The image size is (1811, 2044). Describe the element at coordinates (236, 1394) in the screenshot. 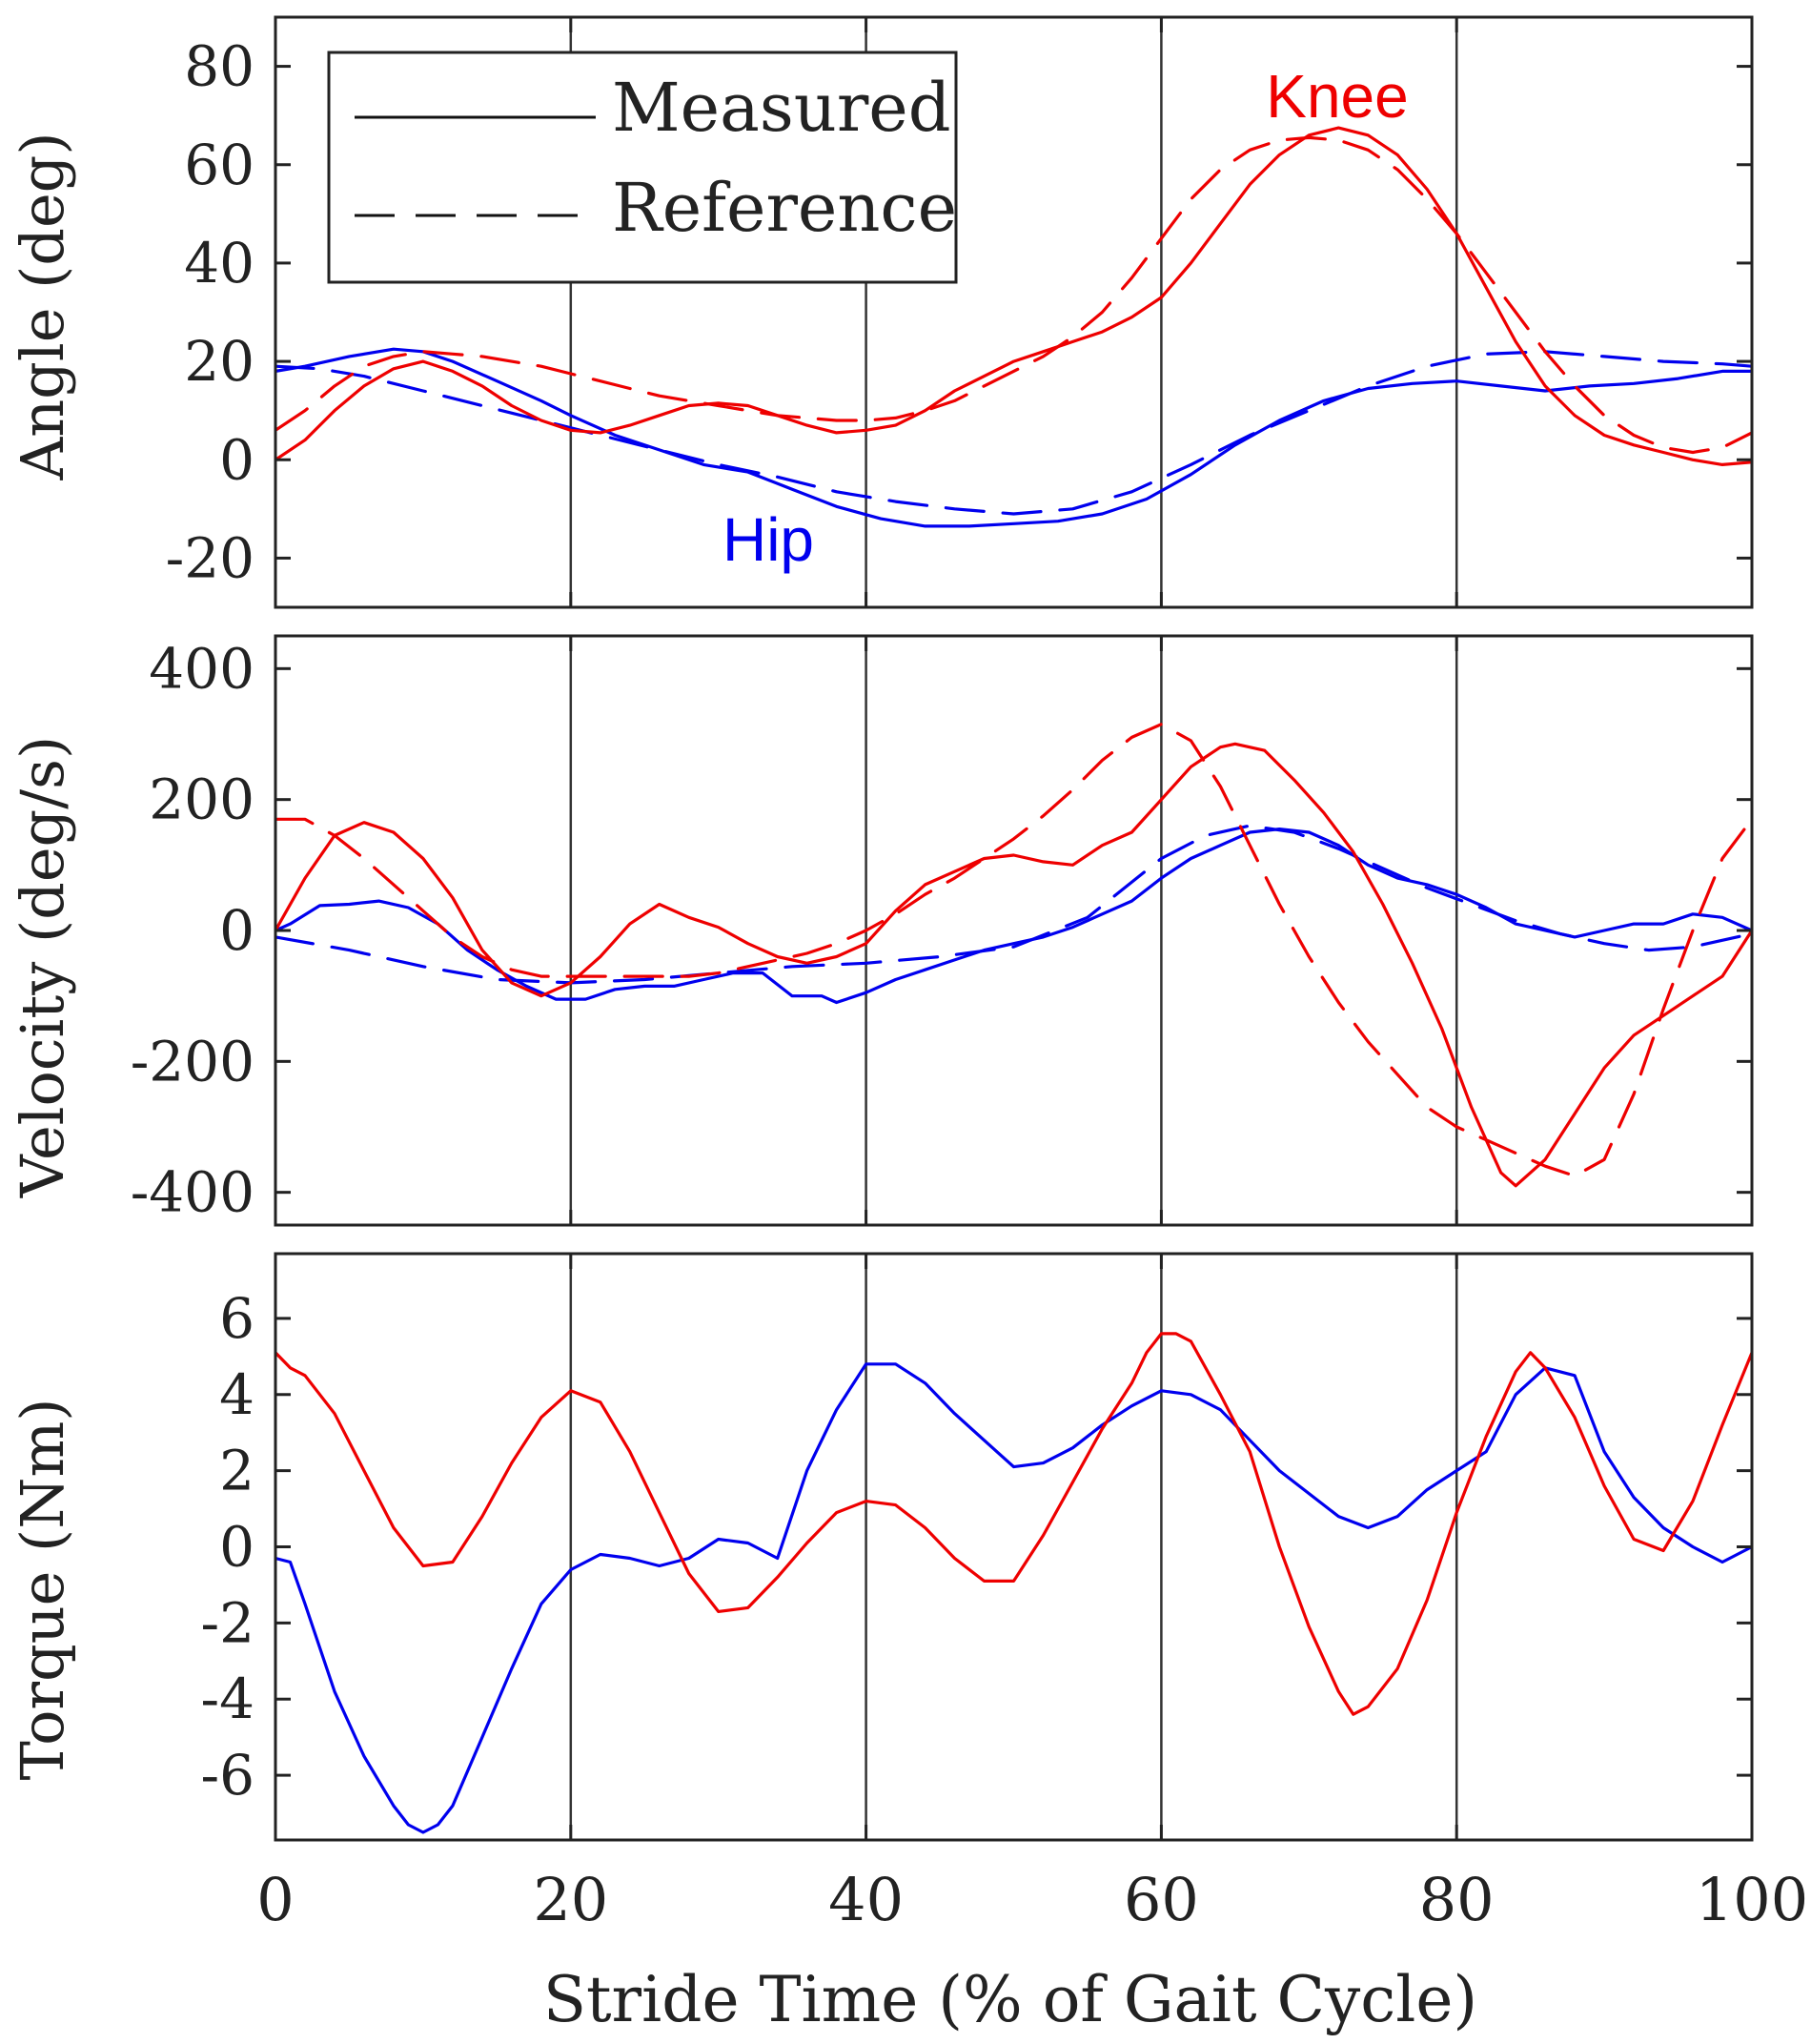

I see `torque-ytick-label: 4` at that location.